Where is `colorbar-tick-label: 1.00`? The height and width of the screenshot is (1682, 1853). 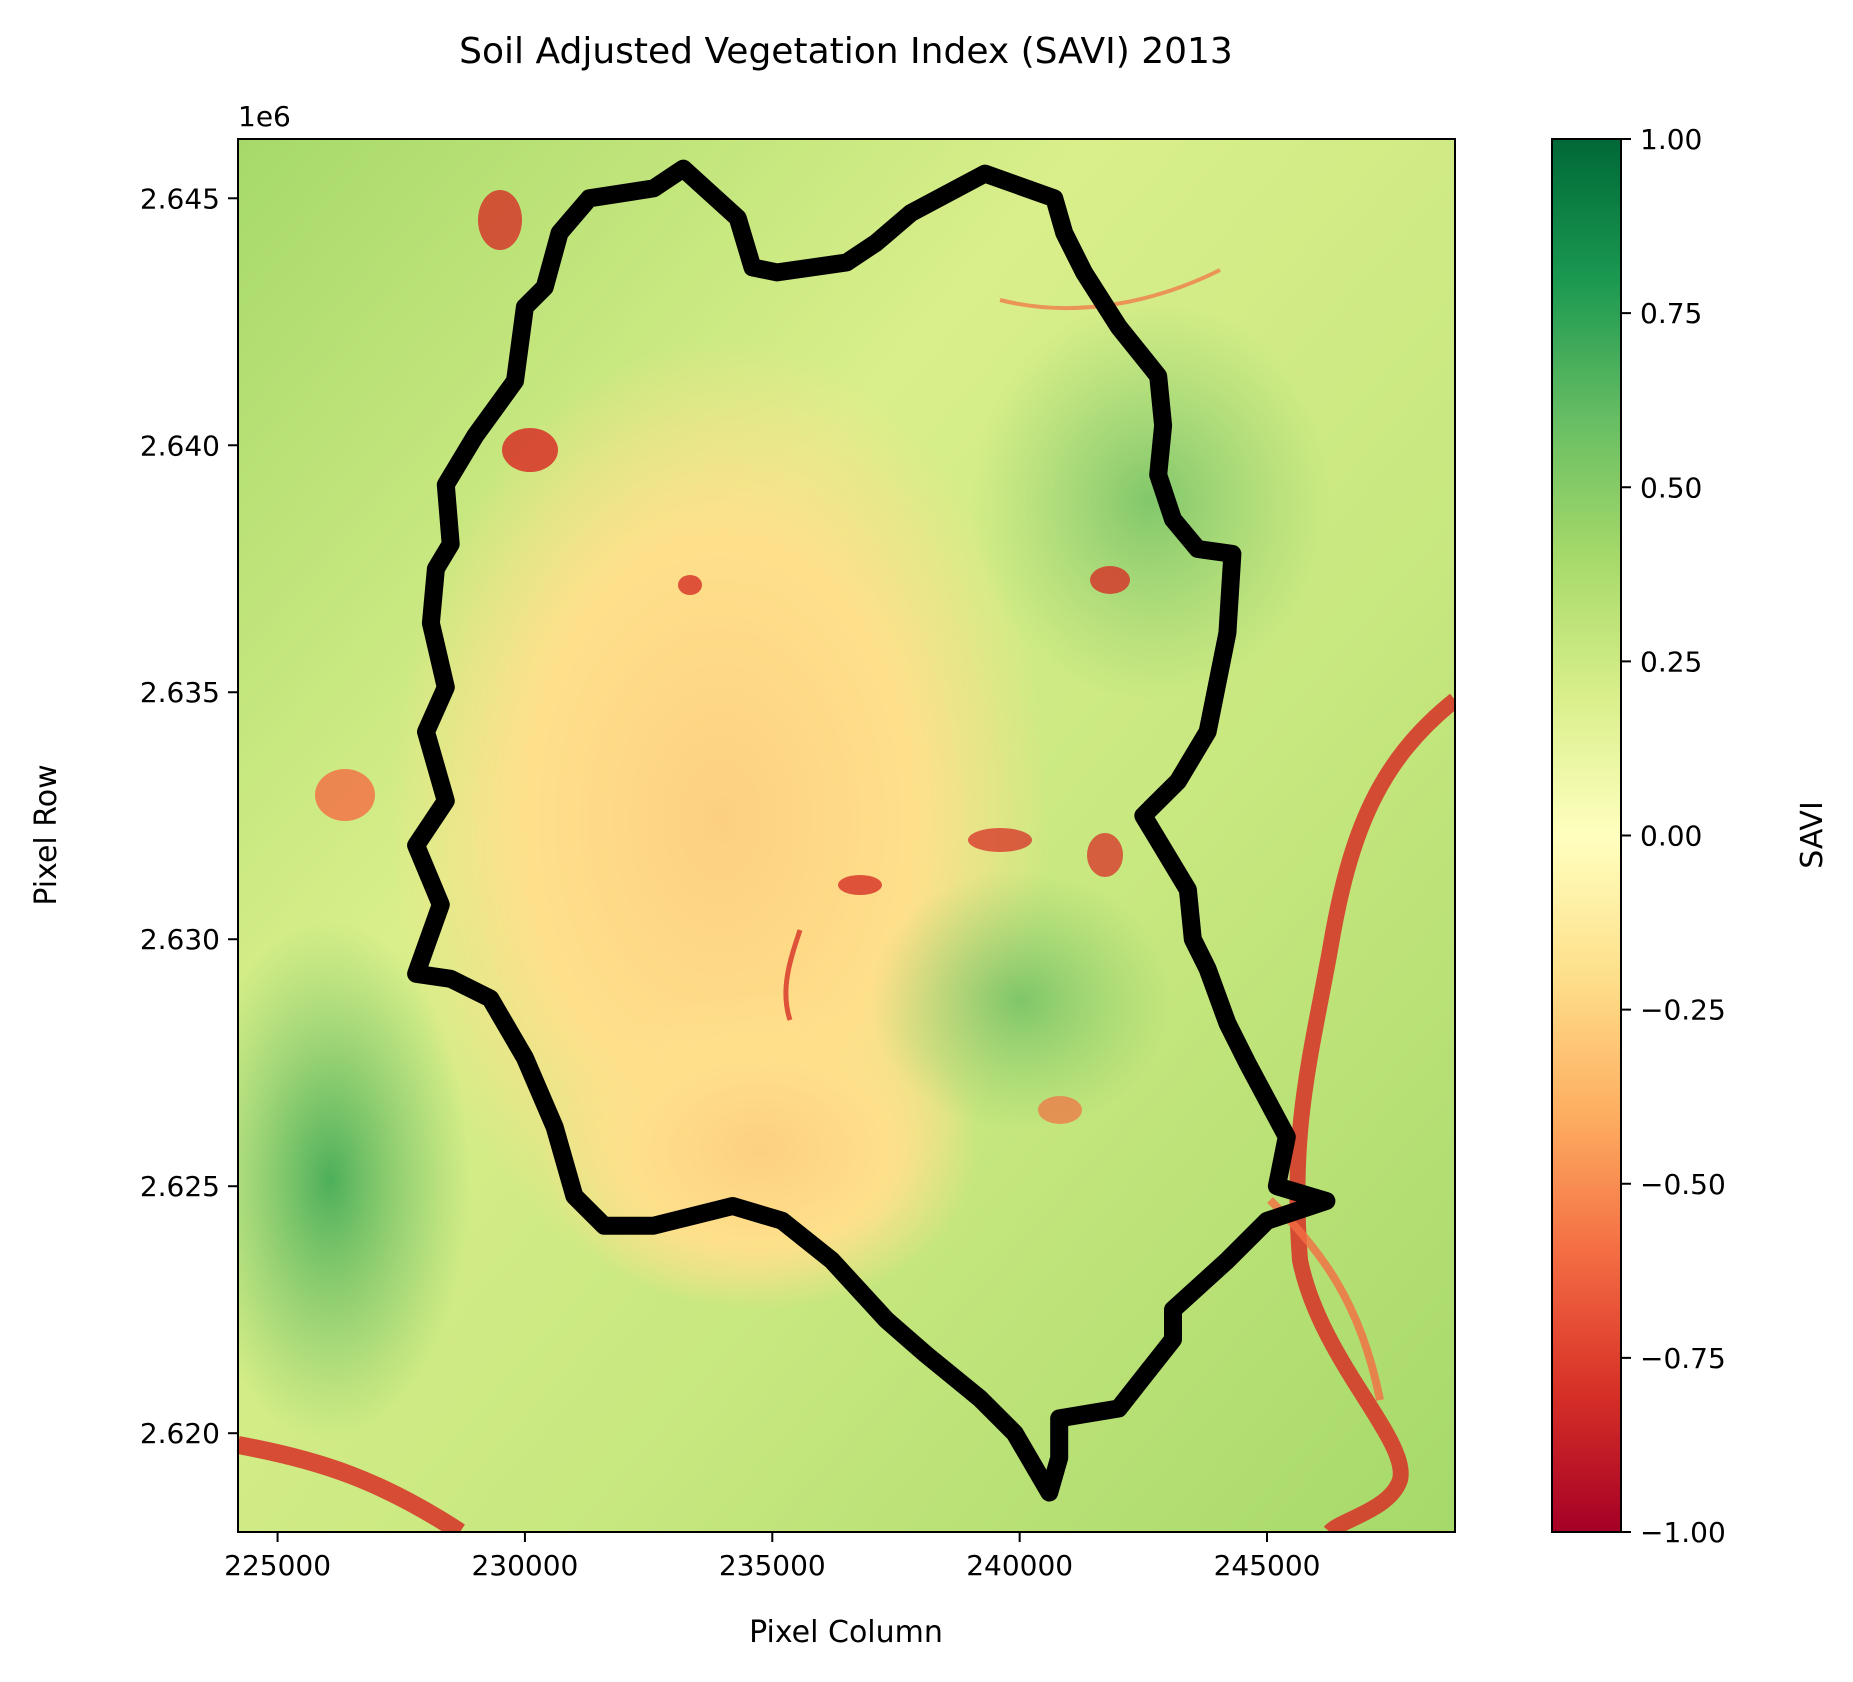
colorbar-tick-label: 1.00 is located at coordinates (1671, 139).